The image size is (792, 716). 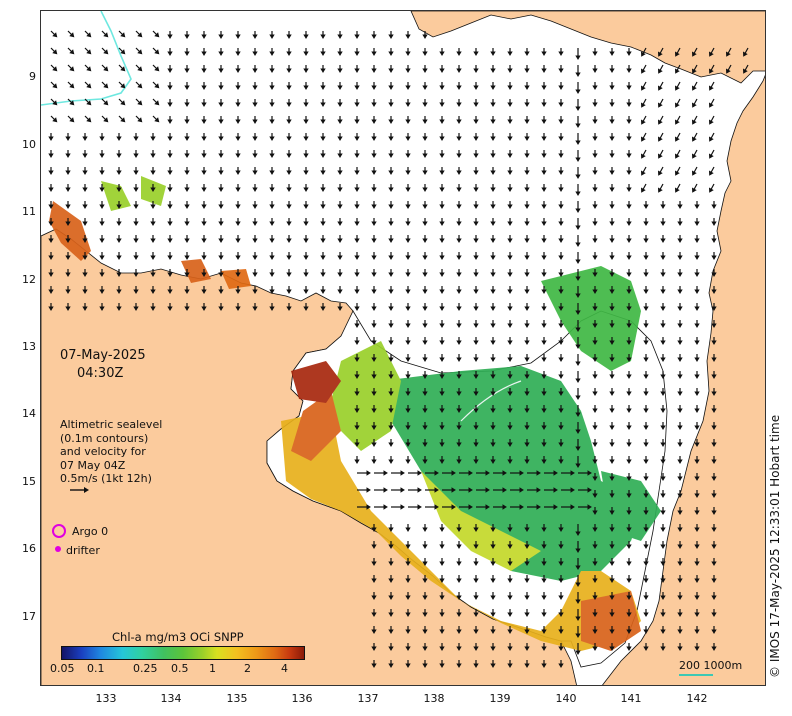 I want to click on sealevel-contour, so click(x=86, y=58).